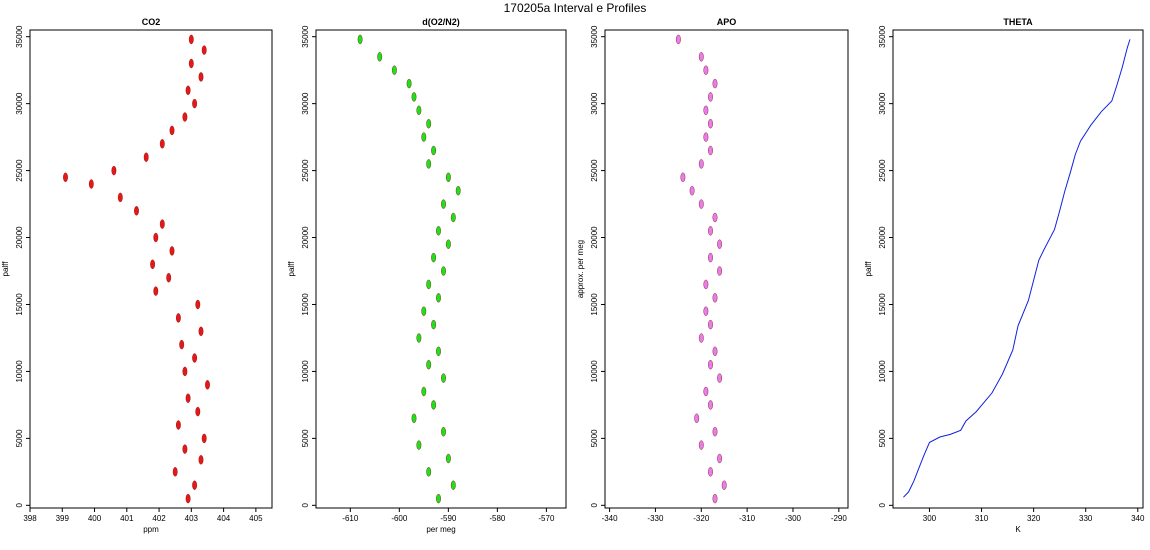 Image resolution: width=1150 pixels, height=550 pixels. What do you see at coordinates (575, 8) in the screenshot?
I see `figure-title: 170205a Interval e Profiles` at bounding box center [575, 8].